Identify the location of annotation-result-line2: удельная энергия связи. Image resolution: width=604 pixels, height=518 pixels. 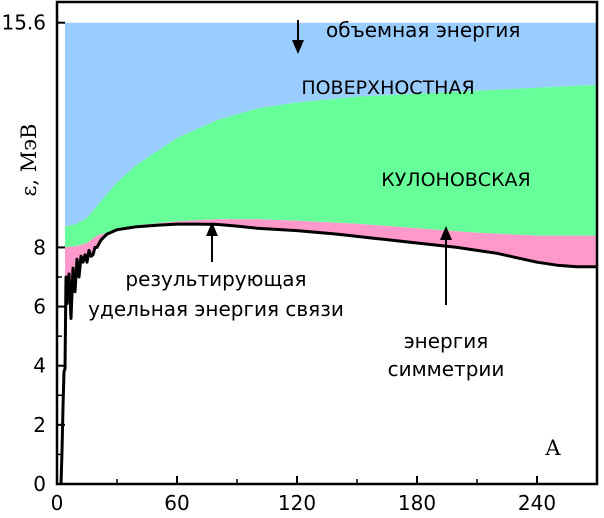
(216, 309).